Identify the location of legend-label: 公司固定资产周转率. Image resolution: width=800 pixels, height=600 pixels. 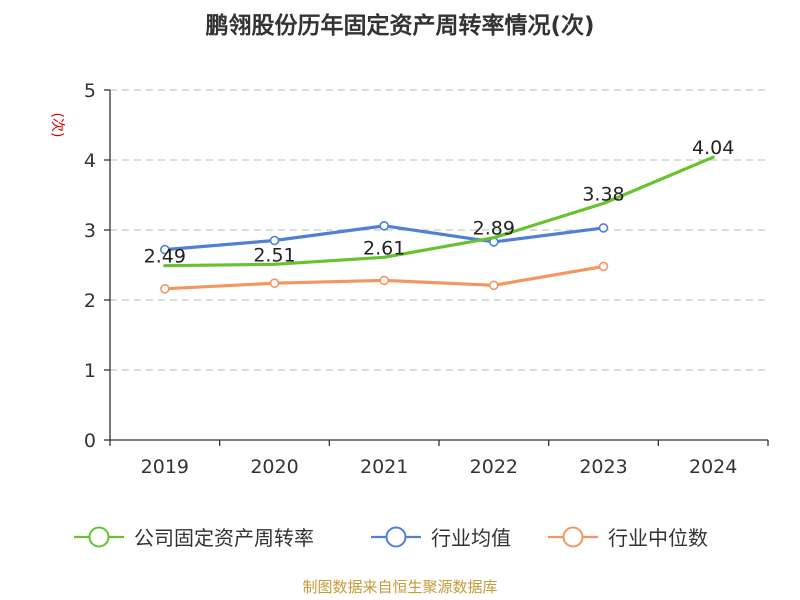
(224, 538).